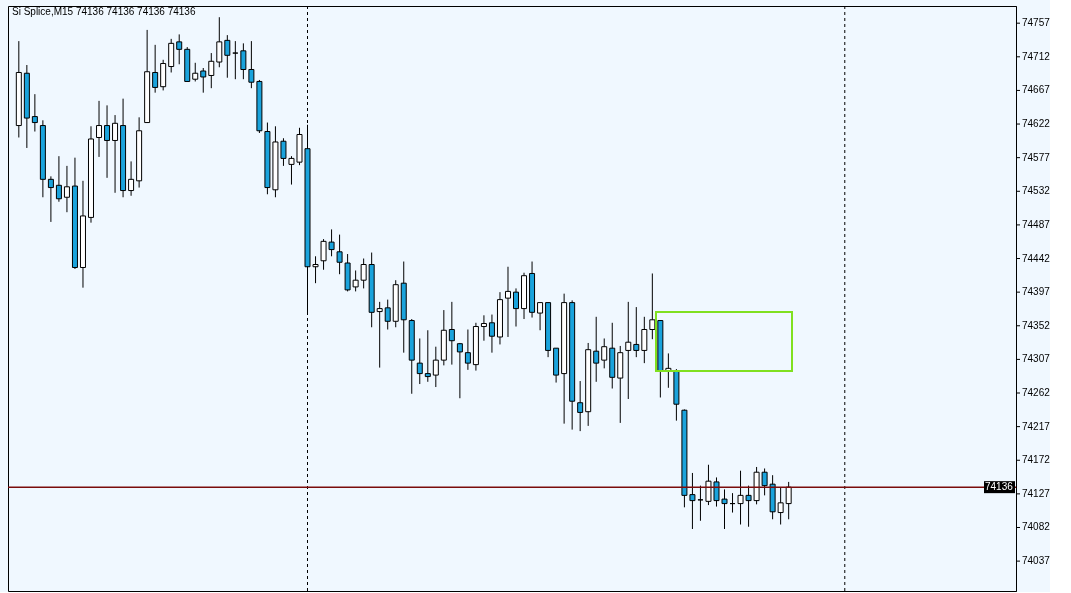  Describe the element at coordinates (1036, 493) in the screenshot. I see `y-tick-label: 74127` at that location.